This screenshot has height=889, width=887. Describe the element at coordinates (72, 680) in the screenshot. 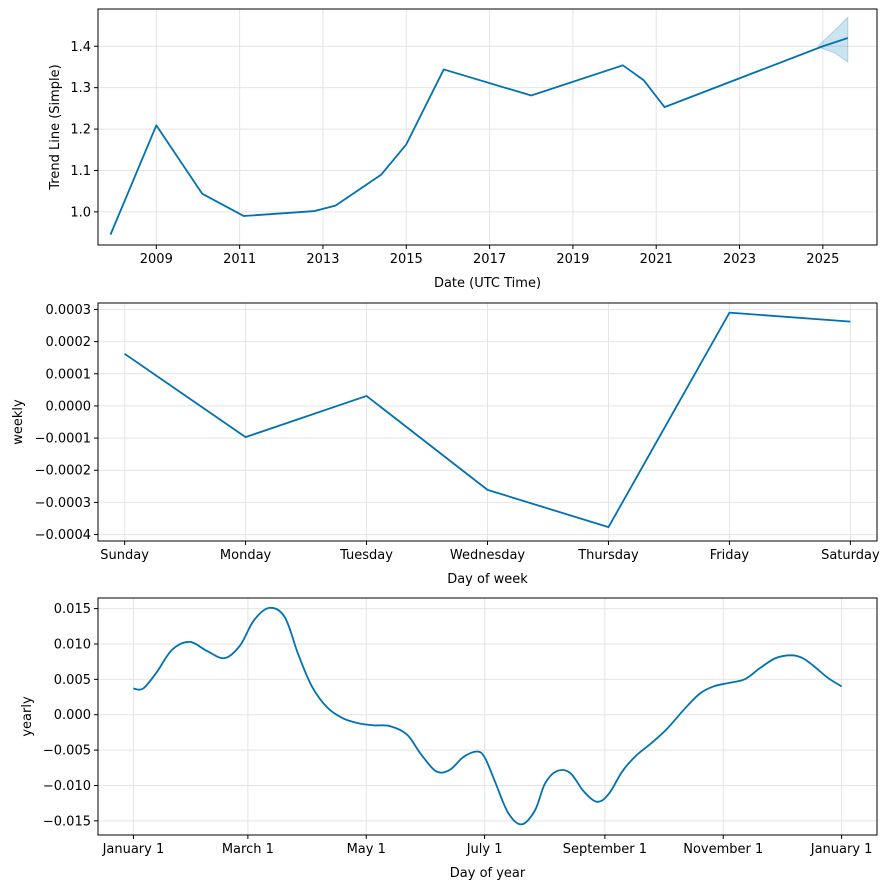

I see `yearly-y-tick-label: 0.005` at that location.